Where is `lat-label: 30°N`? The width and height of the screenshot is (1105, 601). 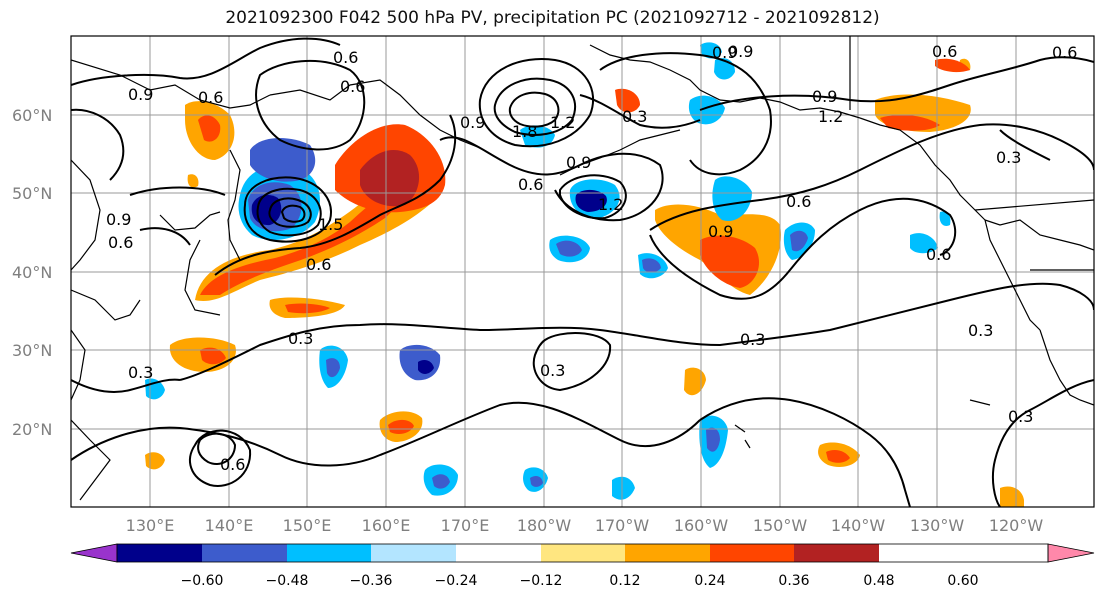 lat-label: 30°N is located at coordinates (32, 350).